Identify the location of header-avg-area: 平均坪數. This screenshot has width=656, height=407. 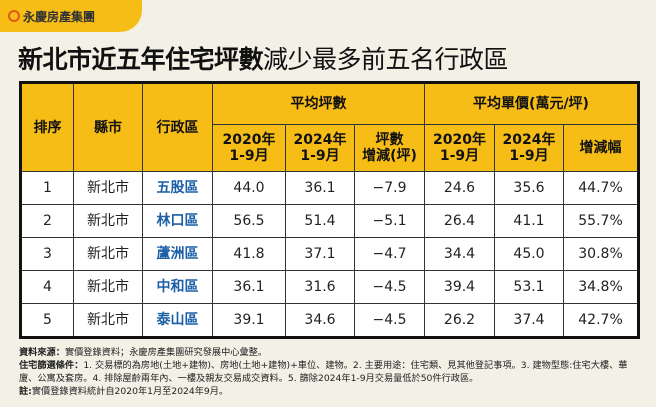
(318, 103).